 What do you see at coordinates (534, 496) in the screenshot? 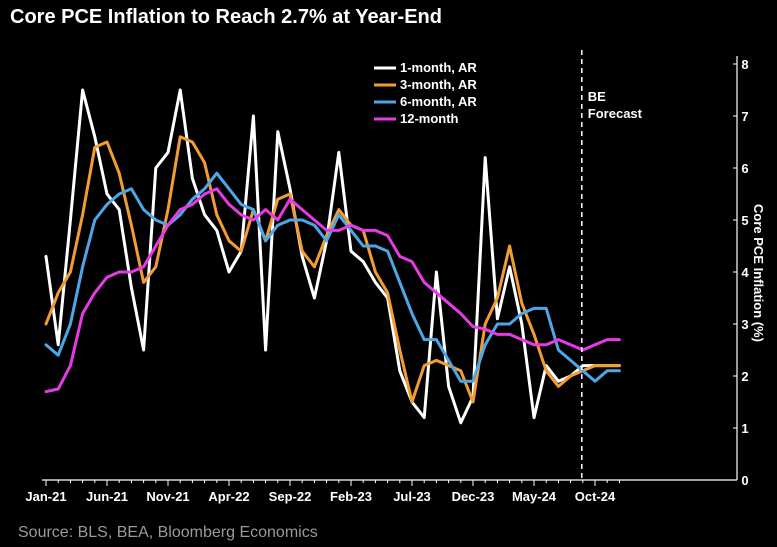
I see `x-tick-label: May-24` at bounding box center [534, 496].